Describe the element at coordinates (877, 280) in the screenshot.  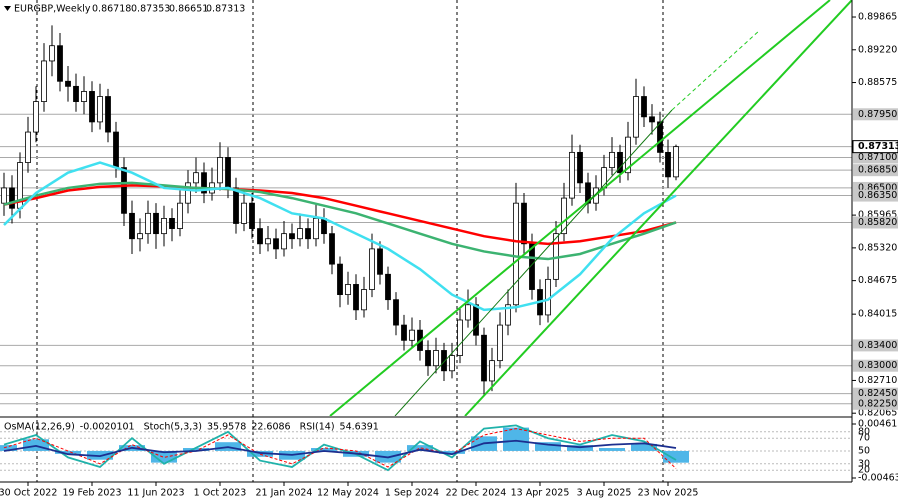
I see `y-tick-label: 0.84675` at that location.